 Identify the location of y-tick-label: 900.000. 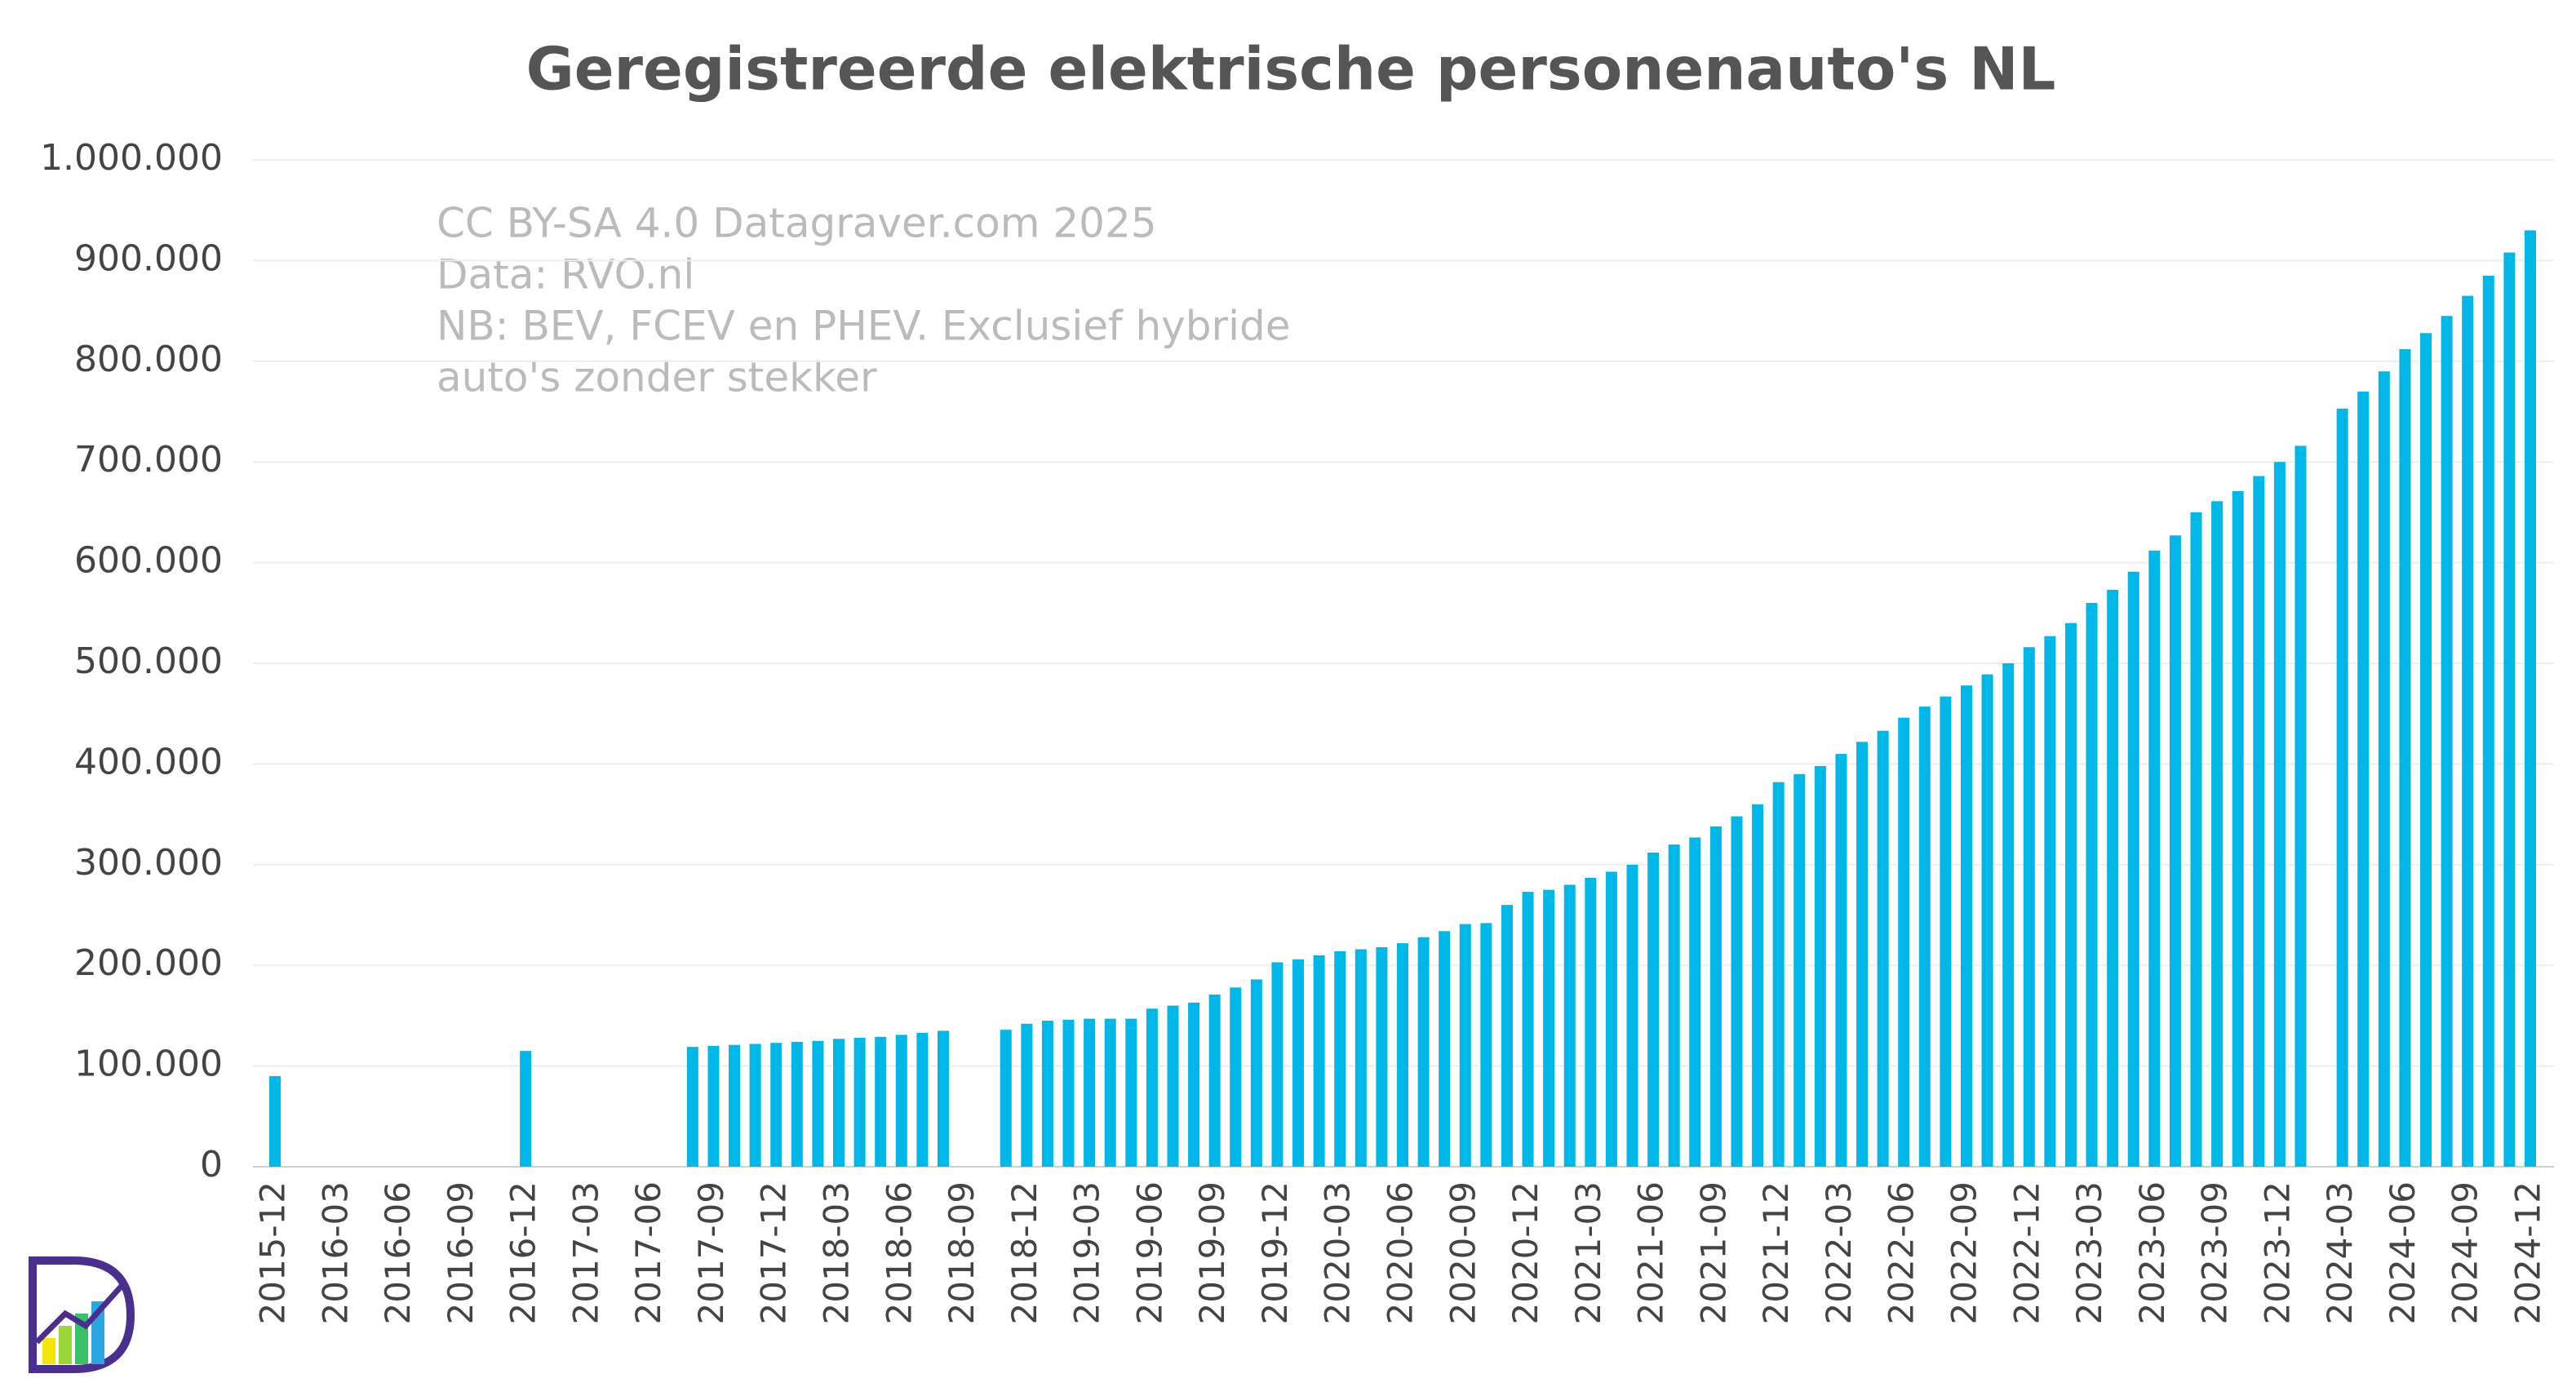
(148, 258).